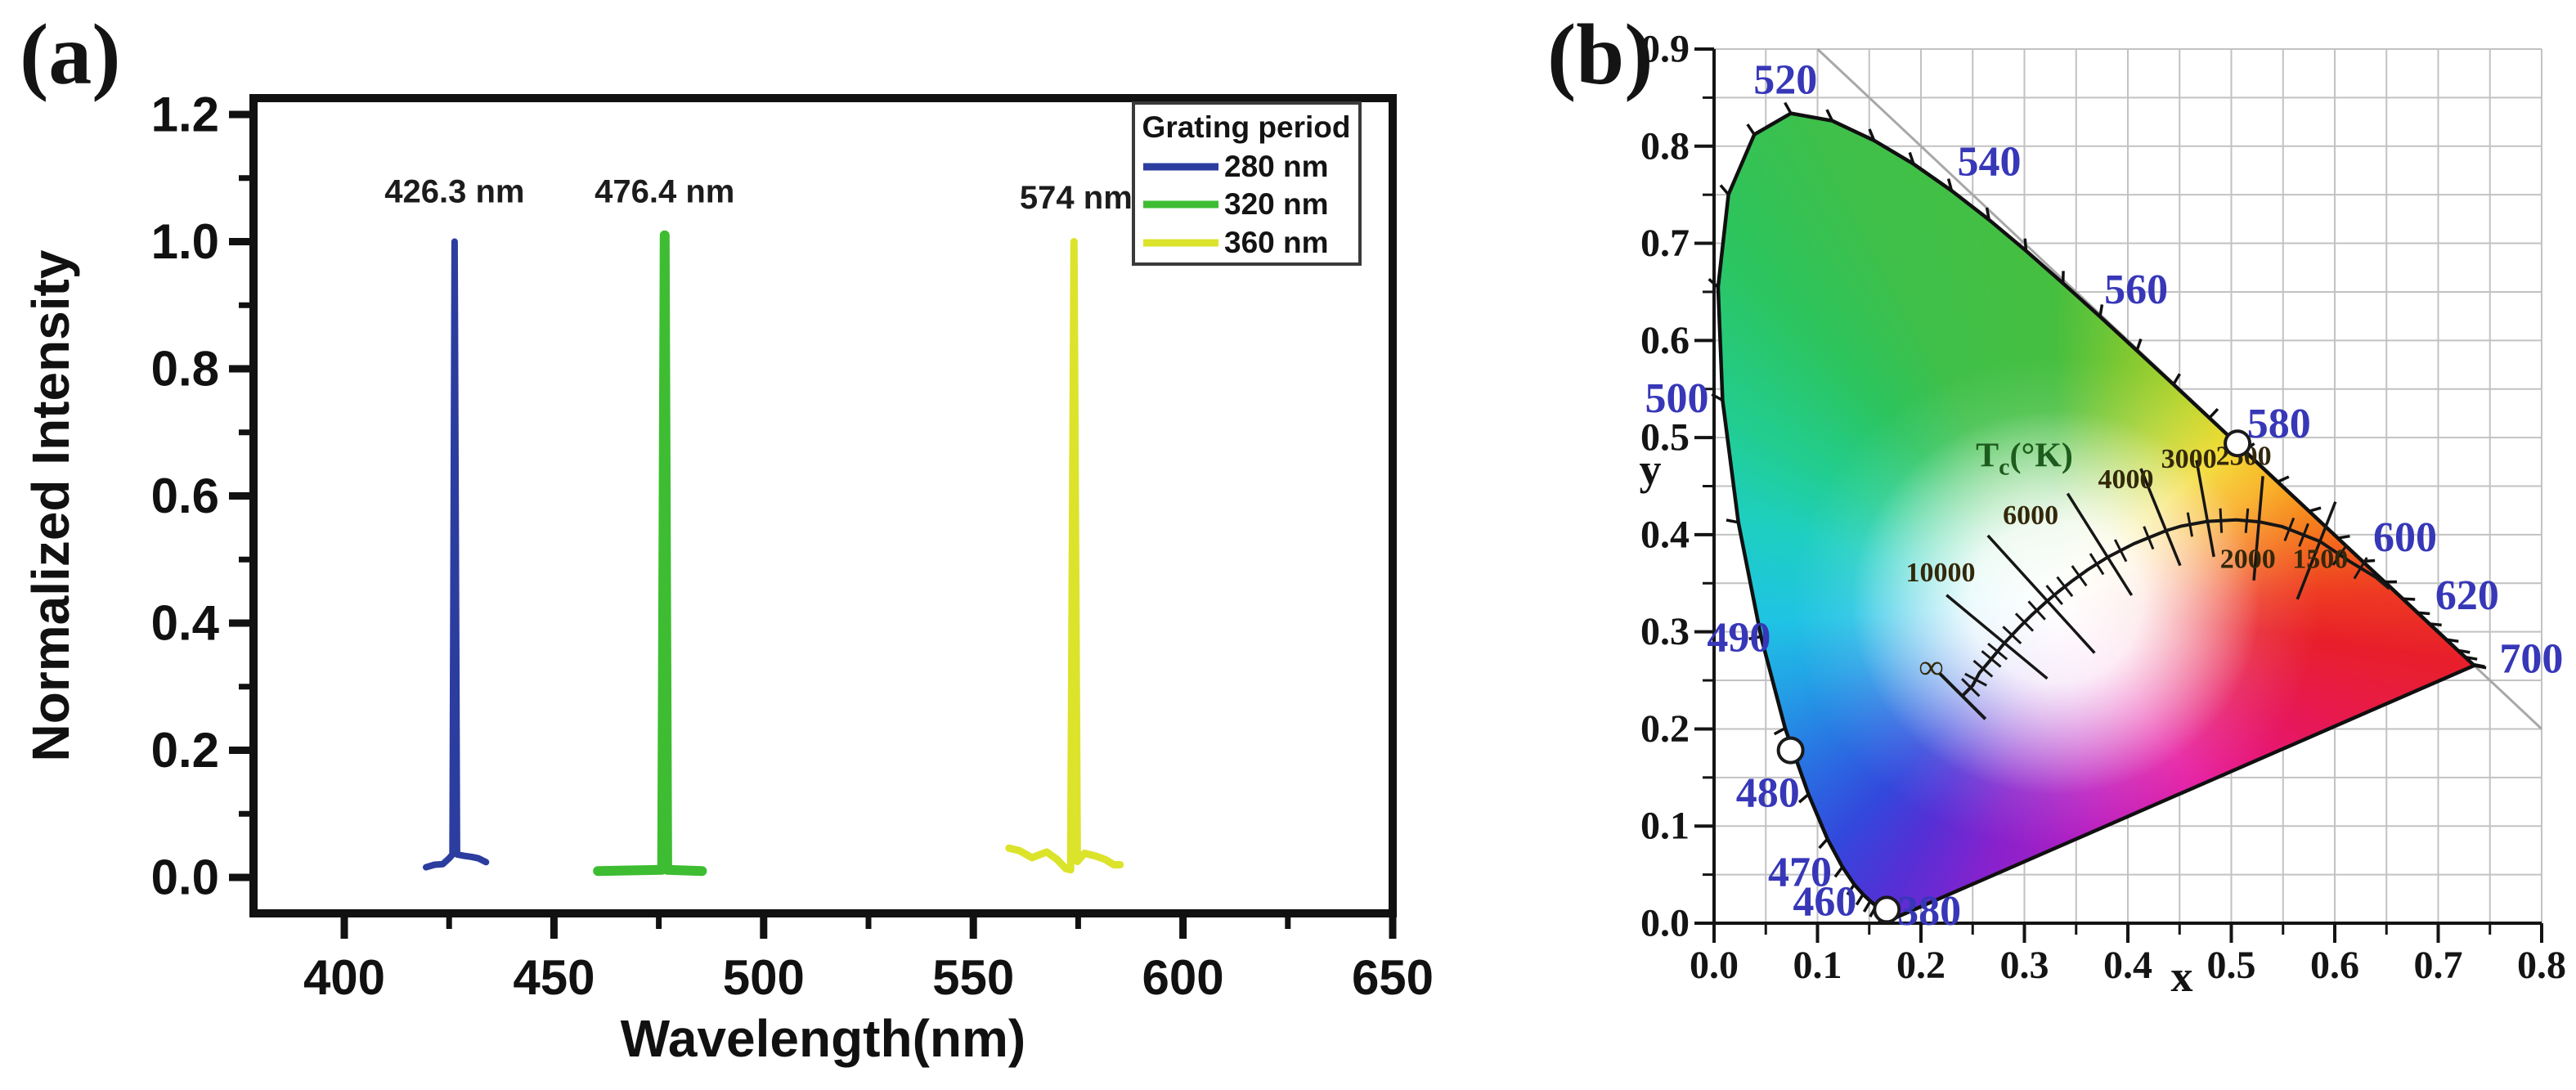  What do you see at coordinates (554, 977) in the screenshot?
I see `x-tick-label: 450` at bounding box center [554, 977].